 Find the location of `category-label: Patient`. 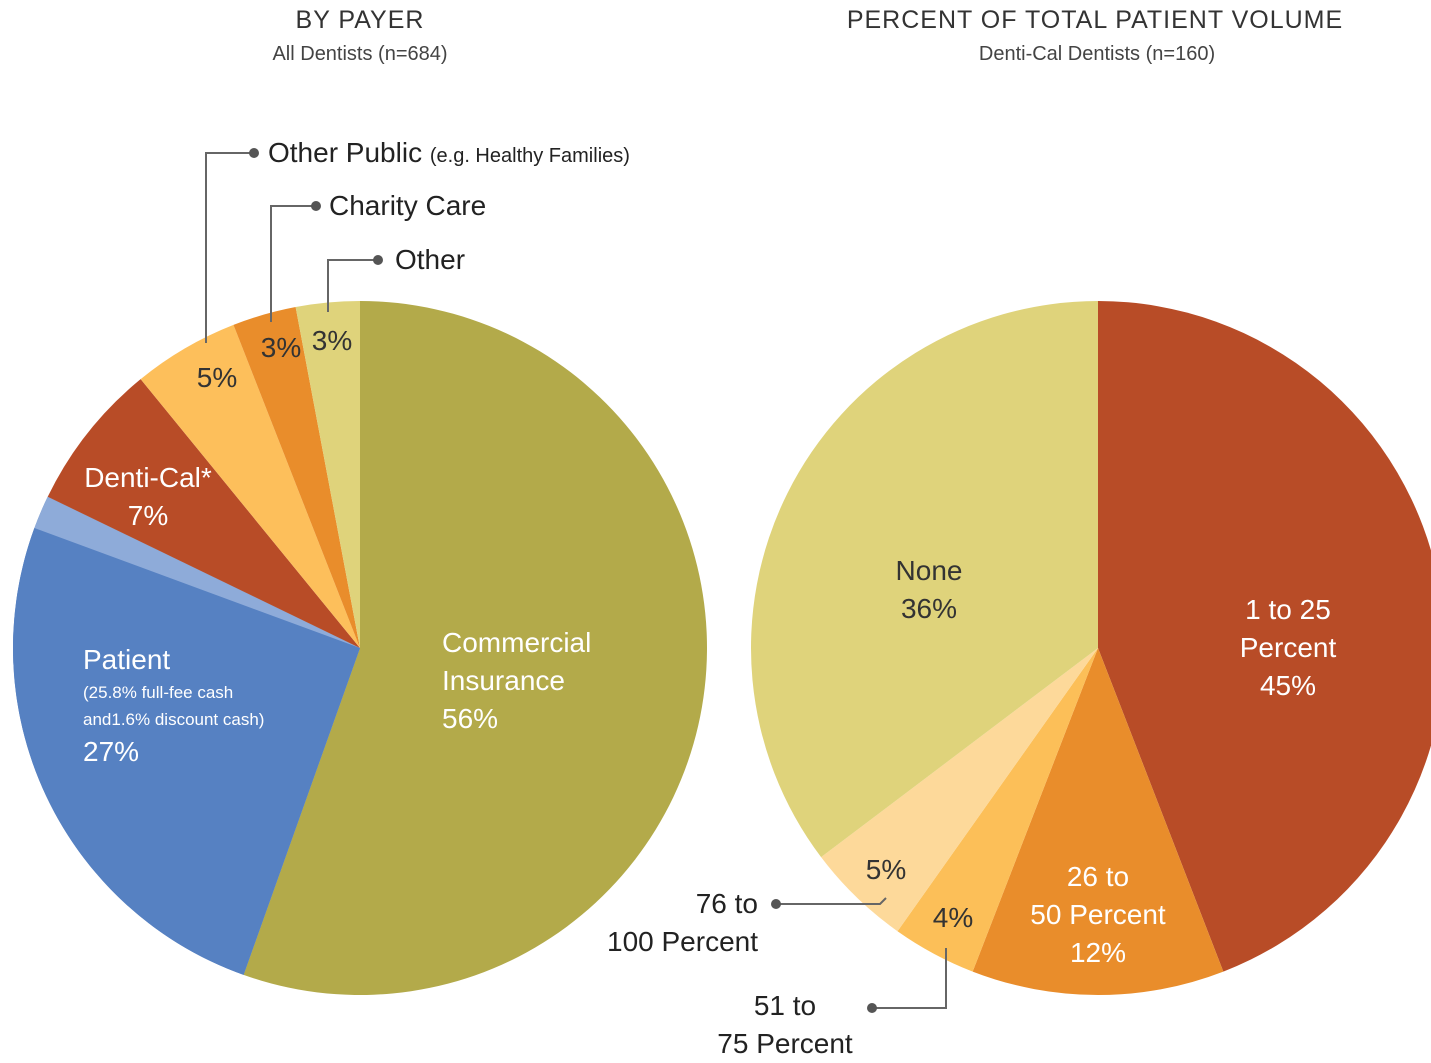

category-label: Patient is located at coordinates (127, 659).